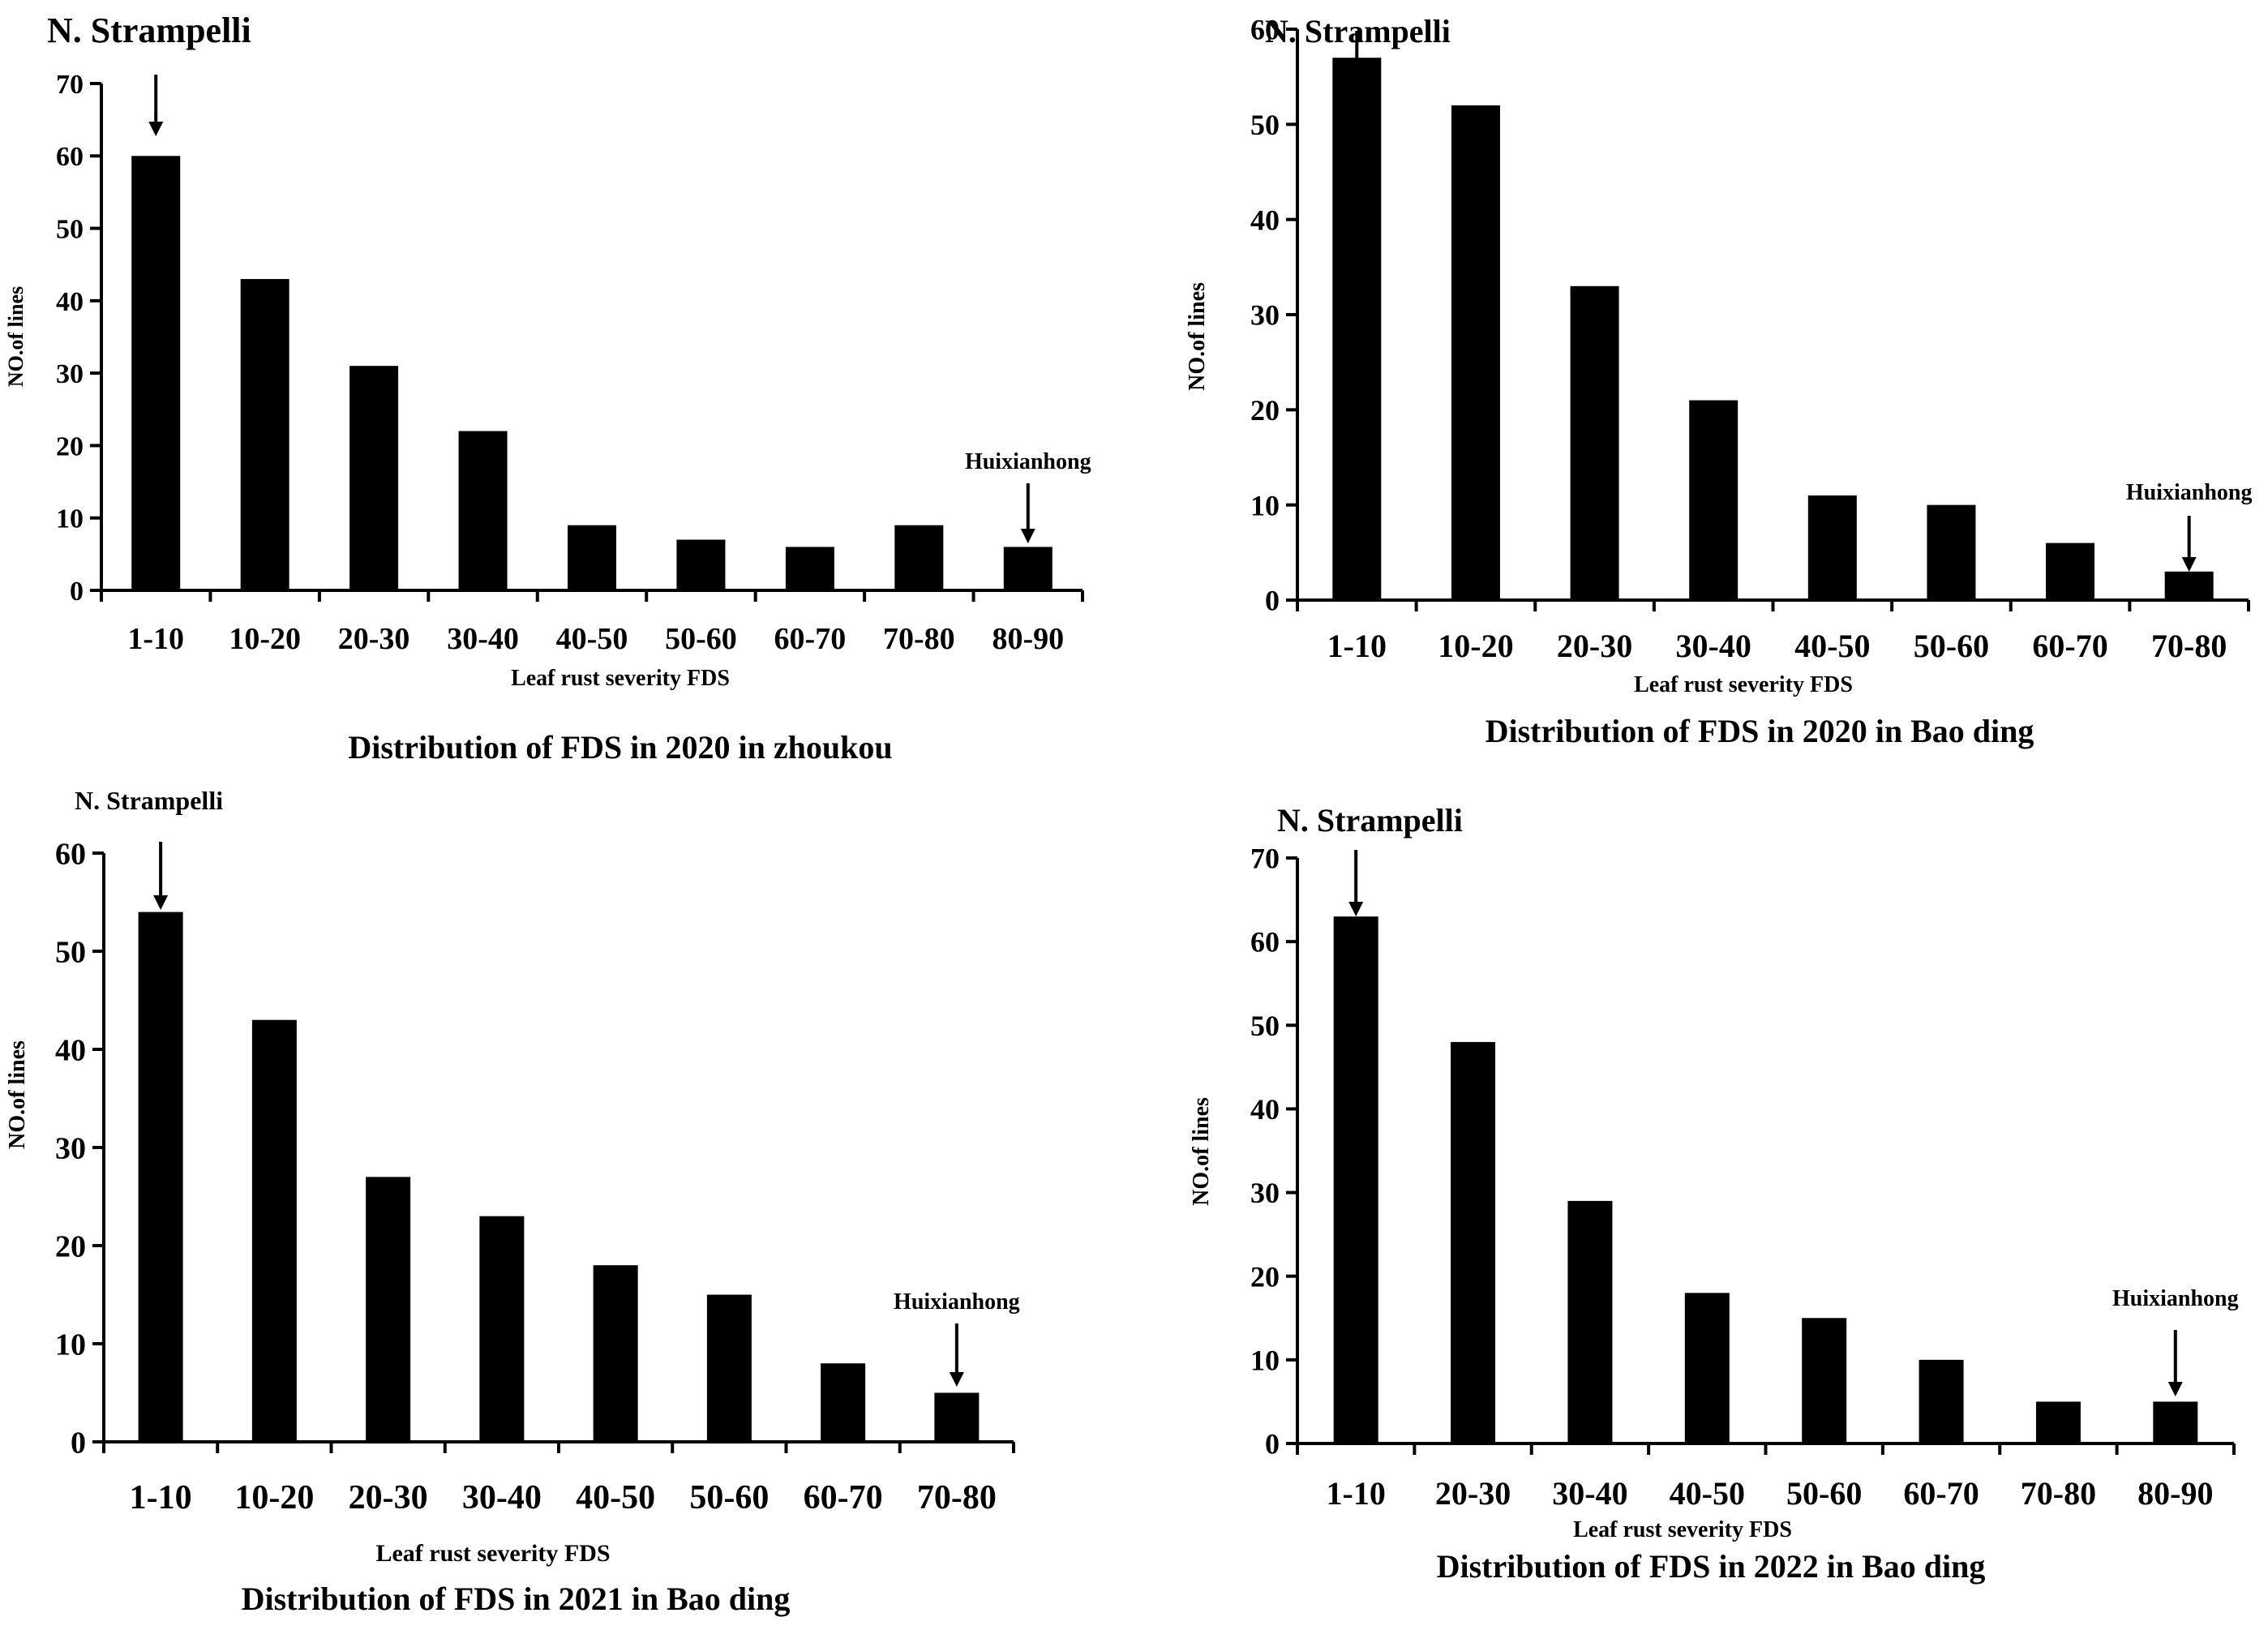 The image size is (2268, 1630). I want to click on chart-title: Distribution of FDS in 2022 in Bao ding, so click(1712, 1566).